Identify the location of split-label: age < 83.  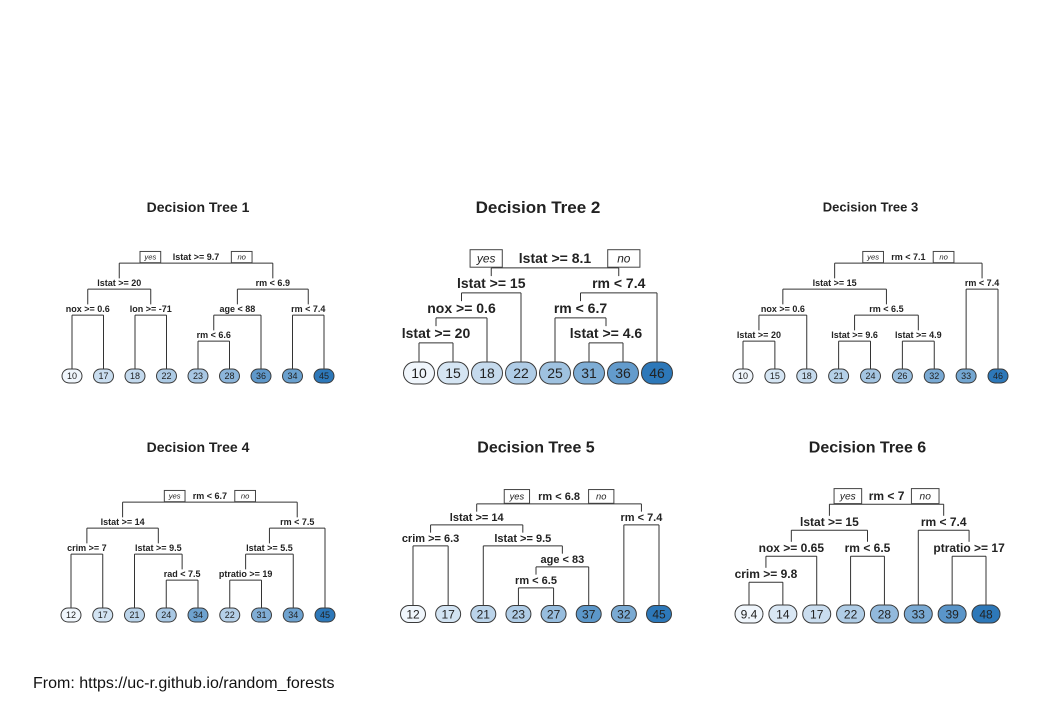
(562, 560).